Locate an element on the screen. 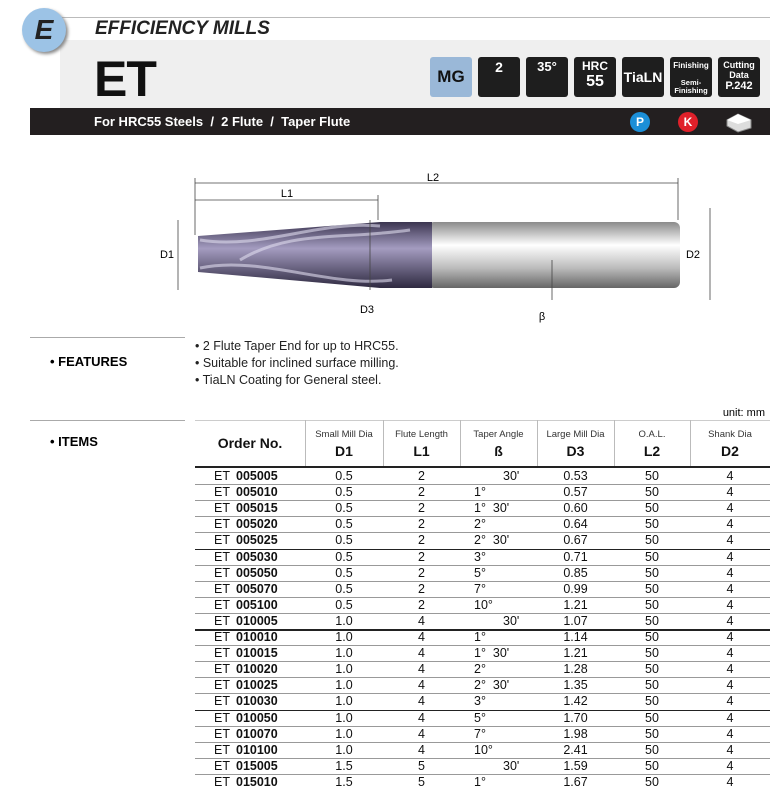 This screenshot has width=780, height=791. cell-value: 1.98 is located at coordinates (575, 733).